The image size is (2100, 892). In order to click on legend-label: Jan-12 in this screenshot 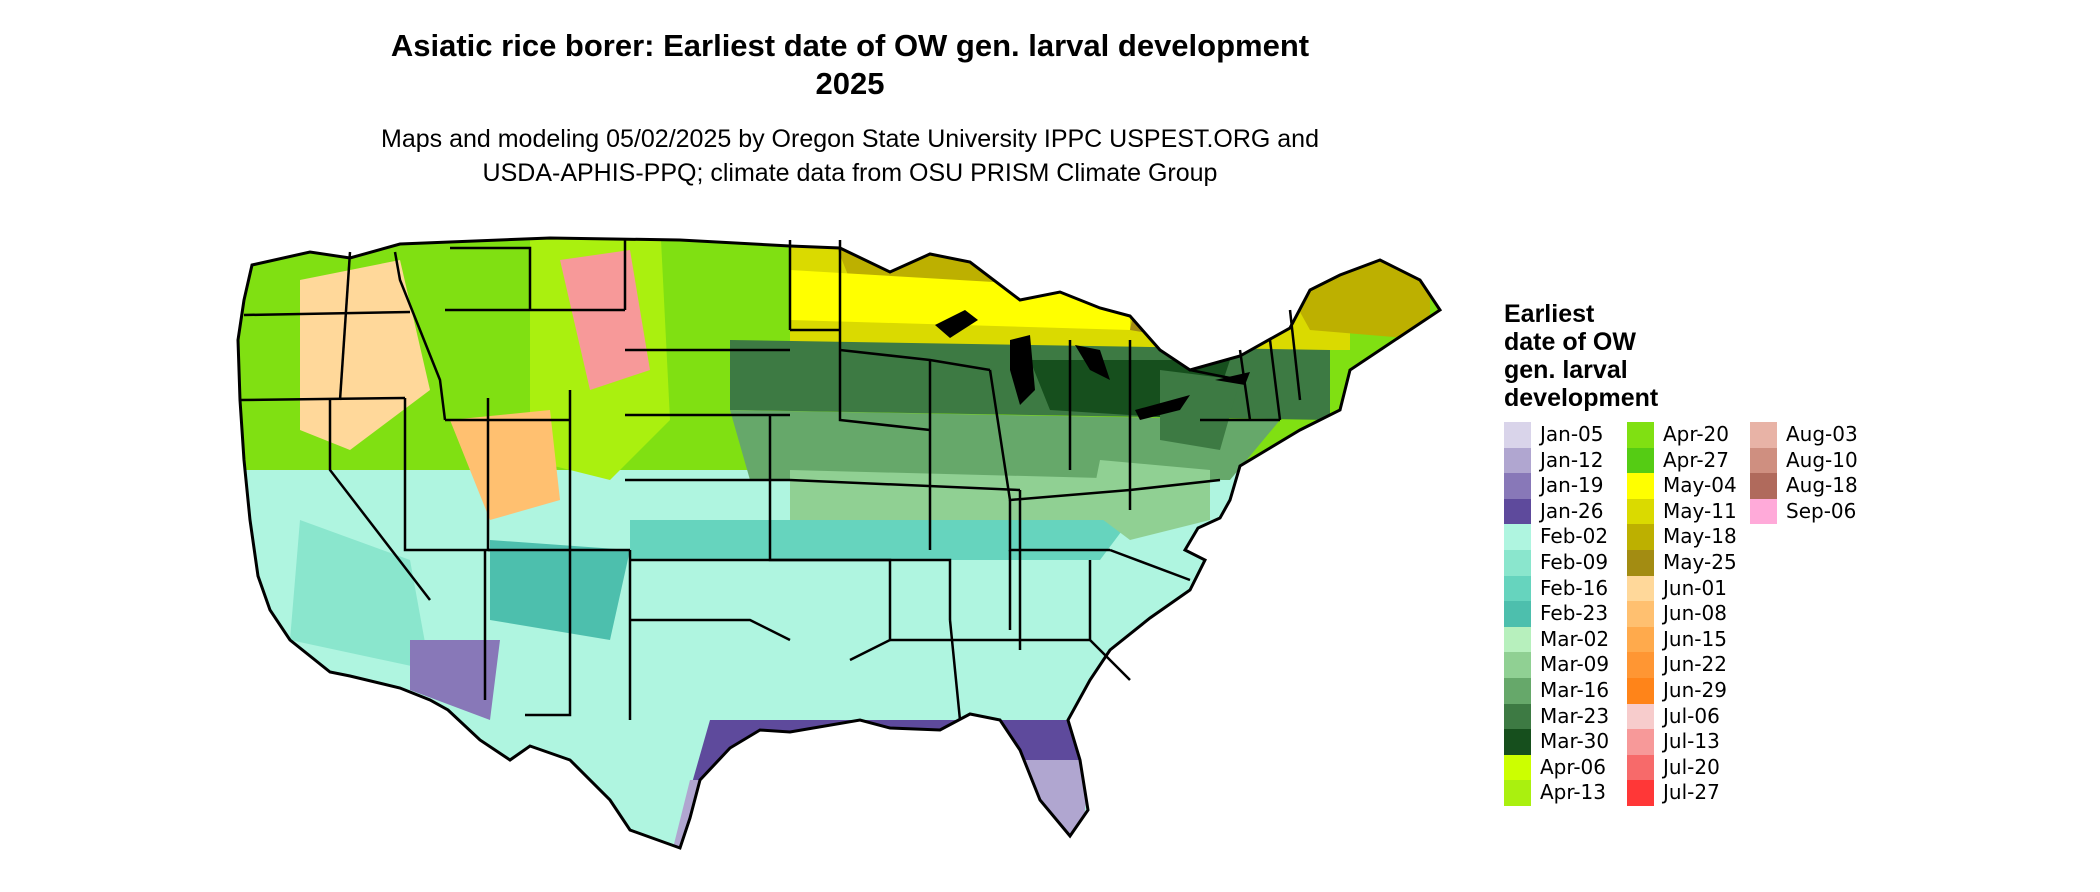, I will do `click(1572, 459)`.